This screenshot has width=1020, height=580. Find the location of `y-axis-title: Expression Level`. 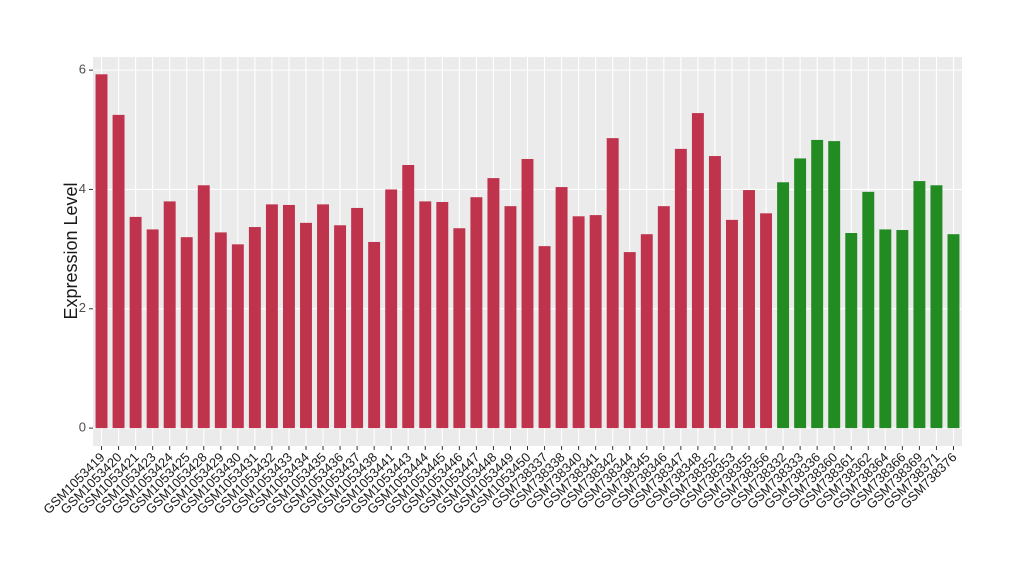

y-axis-title: Expression Level is located at coordinates (71, 250).